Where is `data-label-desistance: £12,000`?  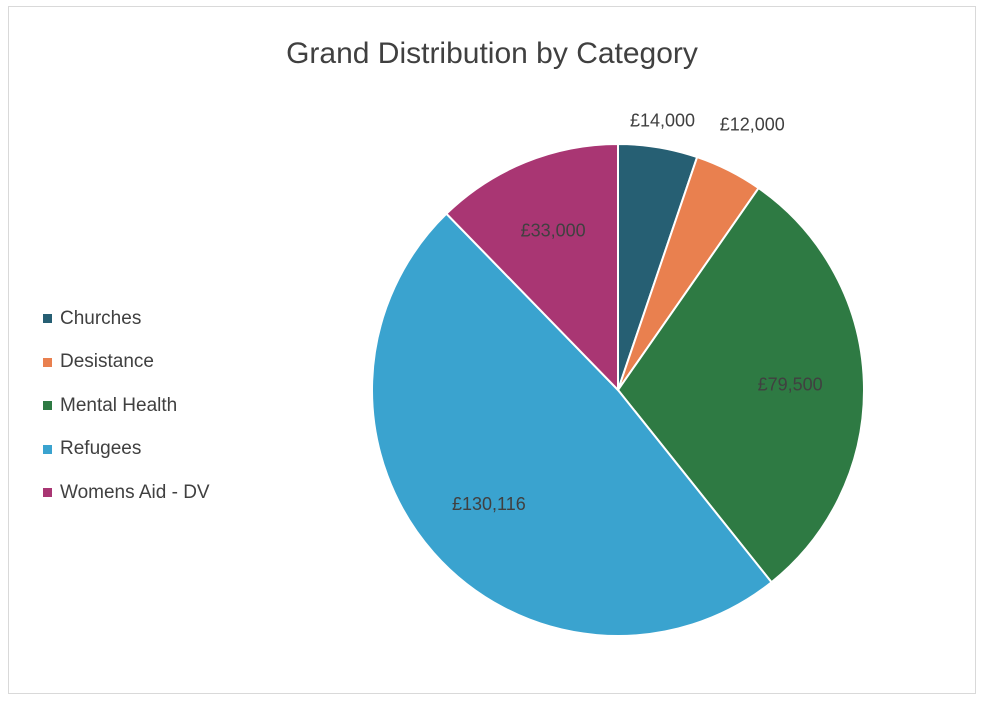
data-label-desistance: £12,000 is located at coordinates (752, 124).